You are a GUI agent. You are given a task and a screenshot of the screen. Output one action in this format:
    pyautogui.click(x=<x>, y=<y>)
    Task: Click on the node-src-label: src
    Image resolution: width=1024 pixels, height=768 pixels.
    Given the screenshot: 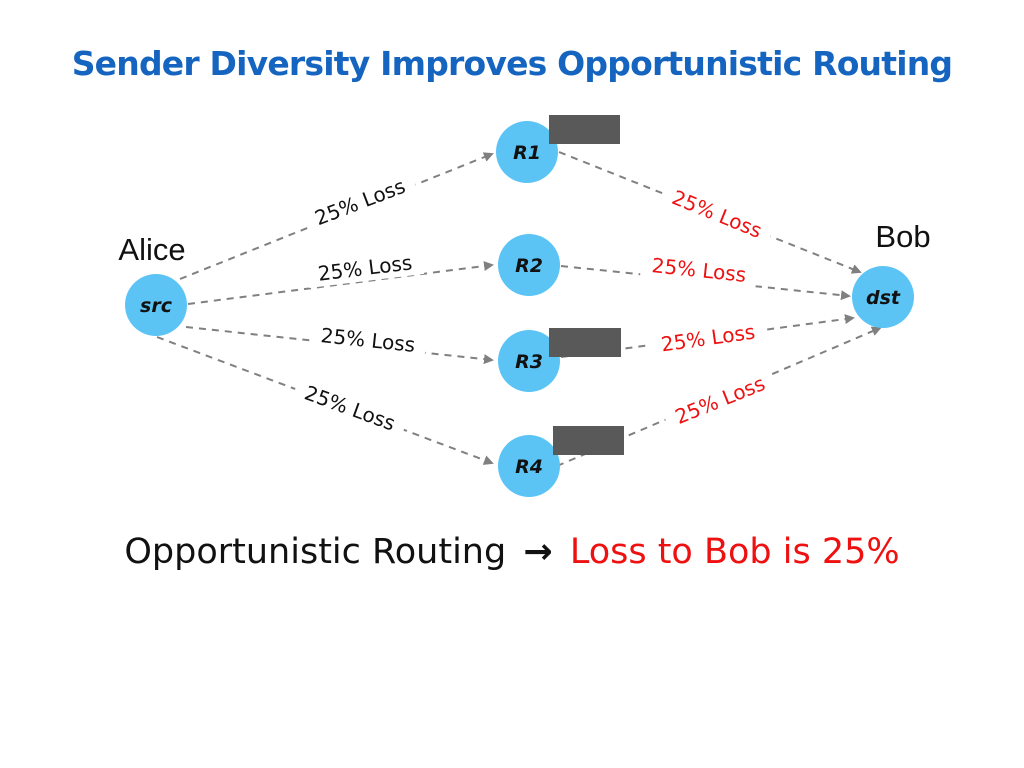 What is the action you would take?
    pyautogui.click(x=156, y=306)
    